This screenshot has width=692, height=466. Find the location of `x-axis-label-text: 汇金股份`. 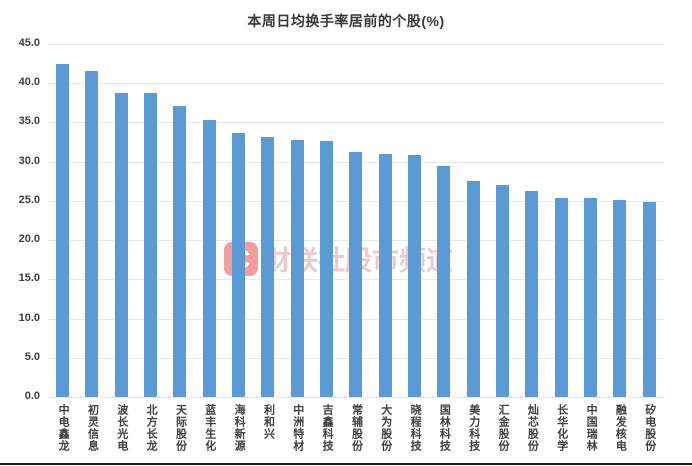

x-axis-label-text: 汇金股份 is located at coordinates (503, 428).